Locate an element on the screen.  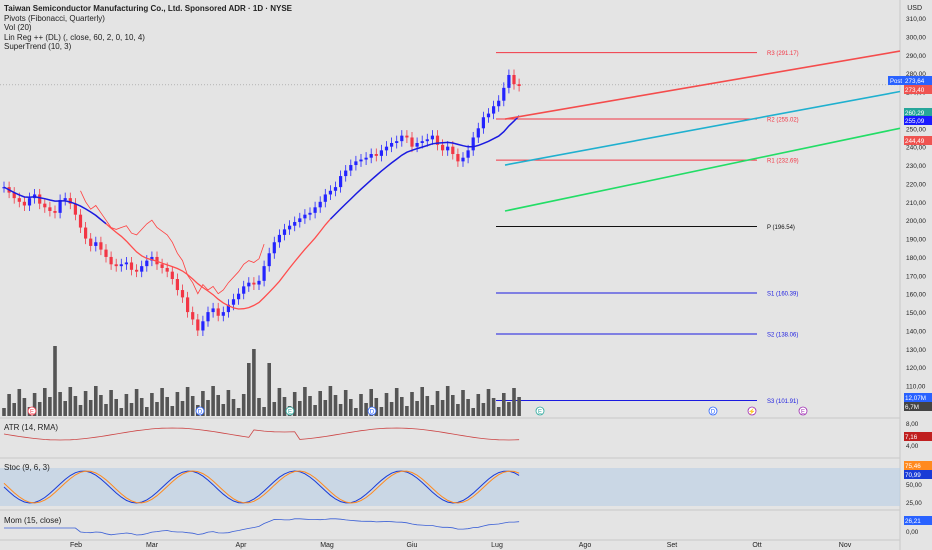
pivot-label: R1 (232.69) is located at coordinates (783, 162).